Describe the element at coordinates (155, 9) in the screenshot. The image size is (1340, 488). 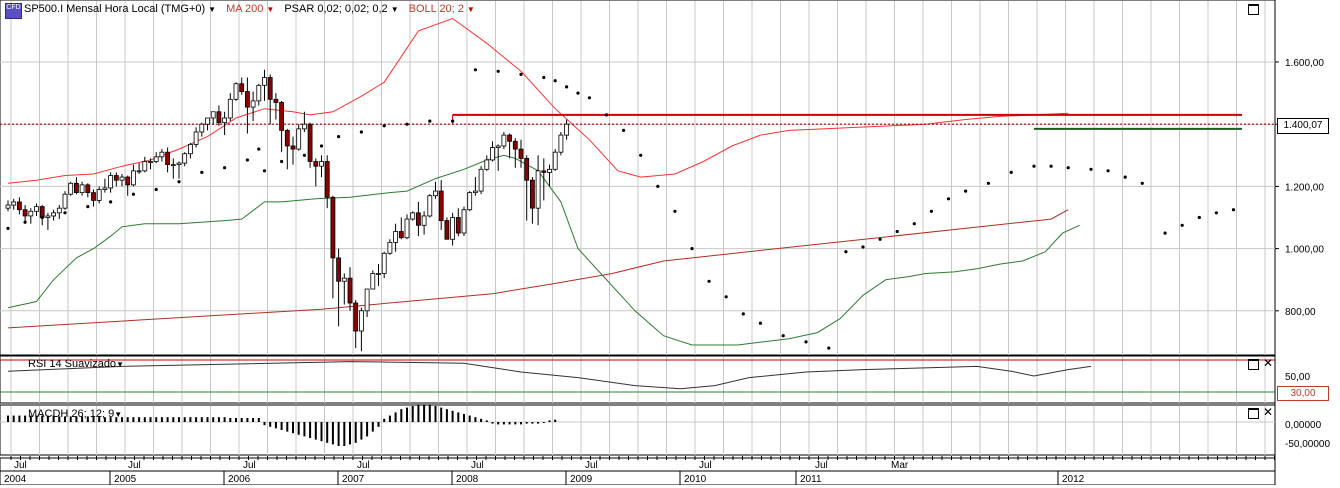
I see `timezone-label: Hora Local (TMG+0)` at that location.